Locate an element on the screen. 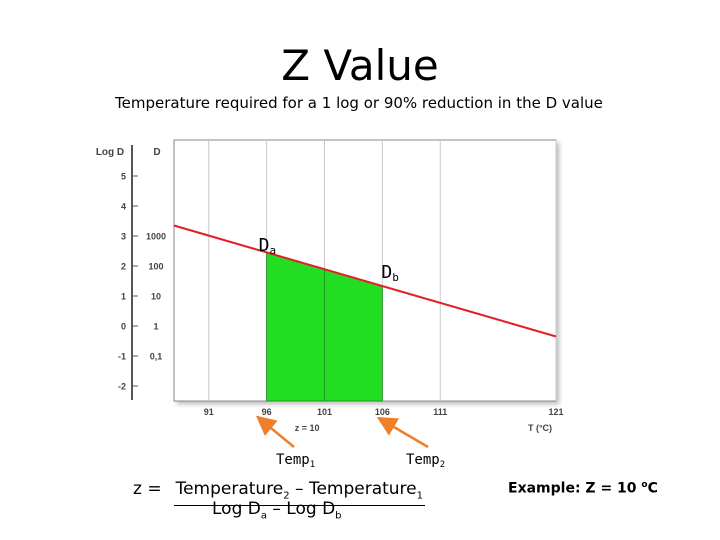 This screenshot has width=720, height=540. label-temp1: Temp1 is located at coordinates (295, 461).